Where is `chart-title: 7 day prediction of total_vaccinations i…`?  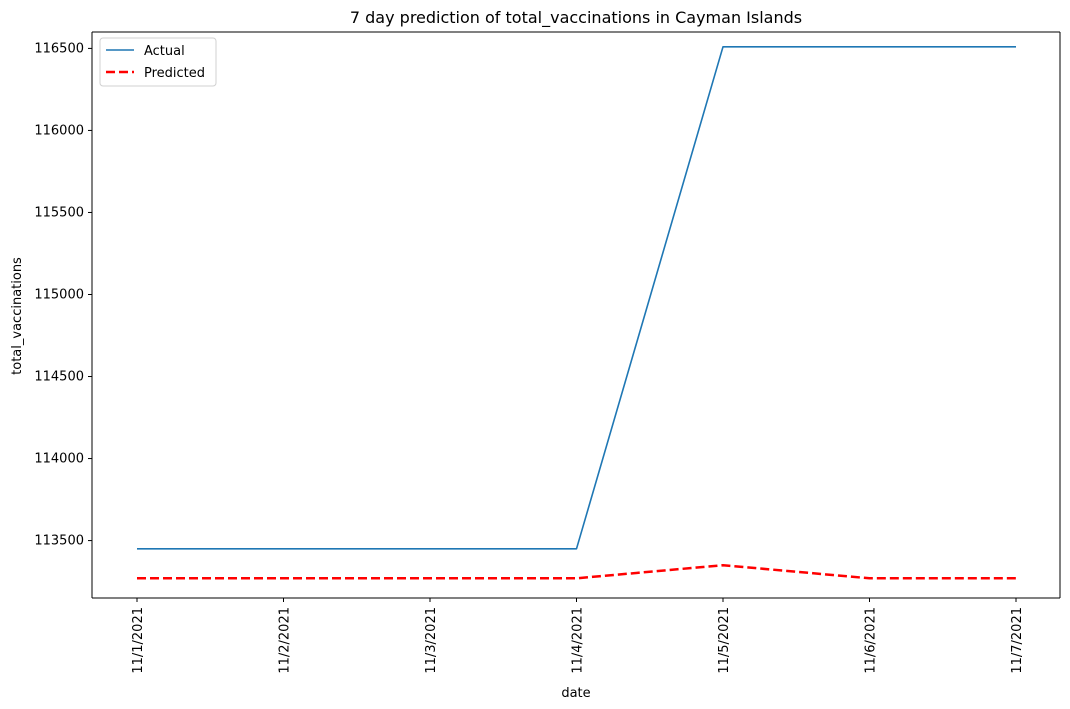
chart-title: 7 day prediction of total_vaccinations i… is located at coordinates (576, 18).